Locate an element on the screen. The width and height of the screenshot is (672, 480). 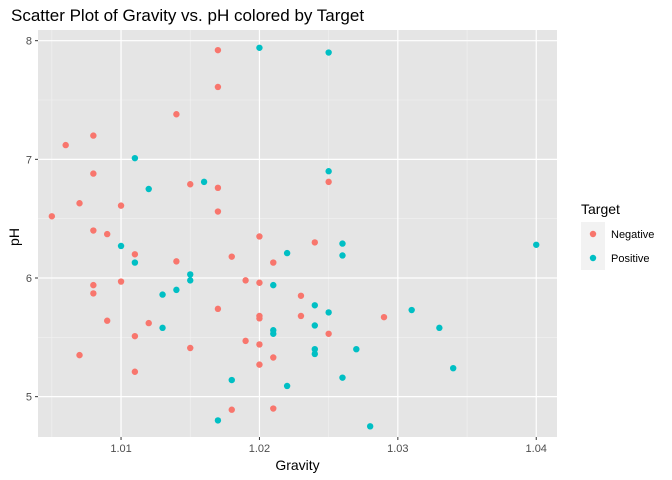
legend-label-positive: Positive is located at coordinates (630, 259).